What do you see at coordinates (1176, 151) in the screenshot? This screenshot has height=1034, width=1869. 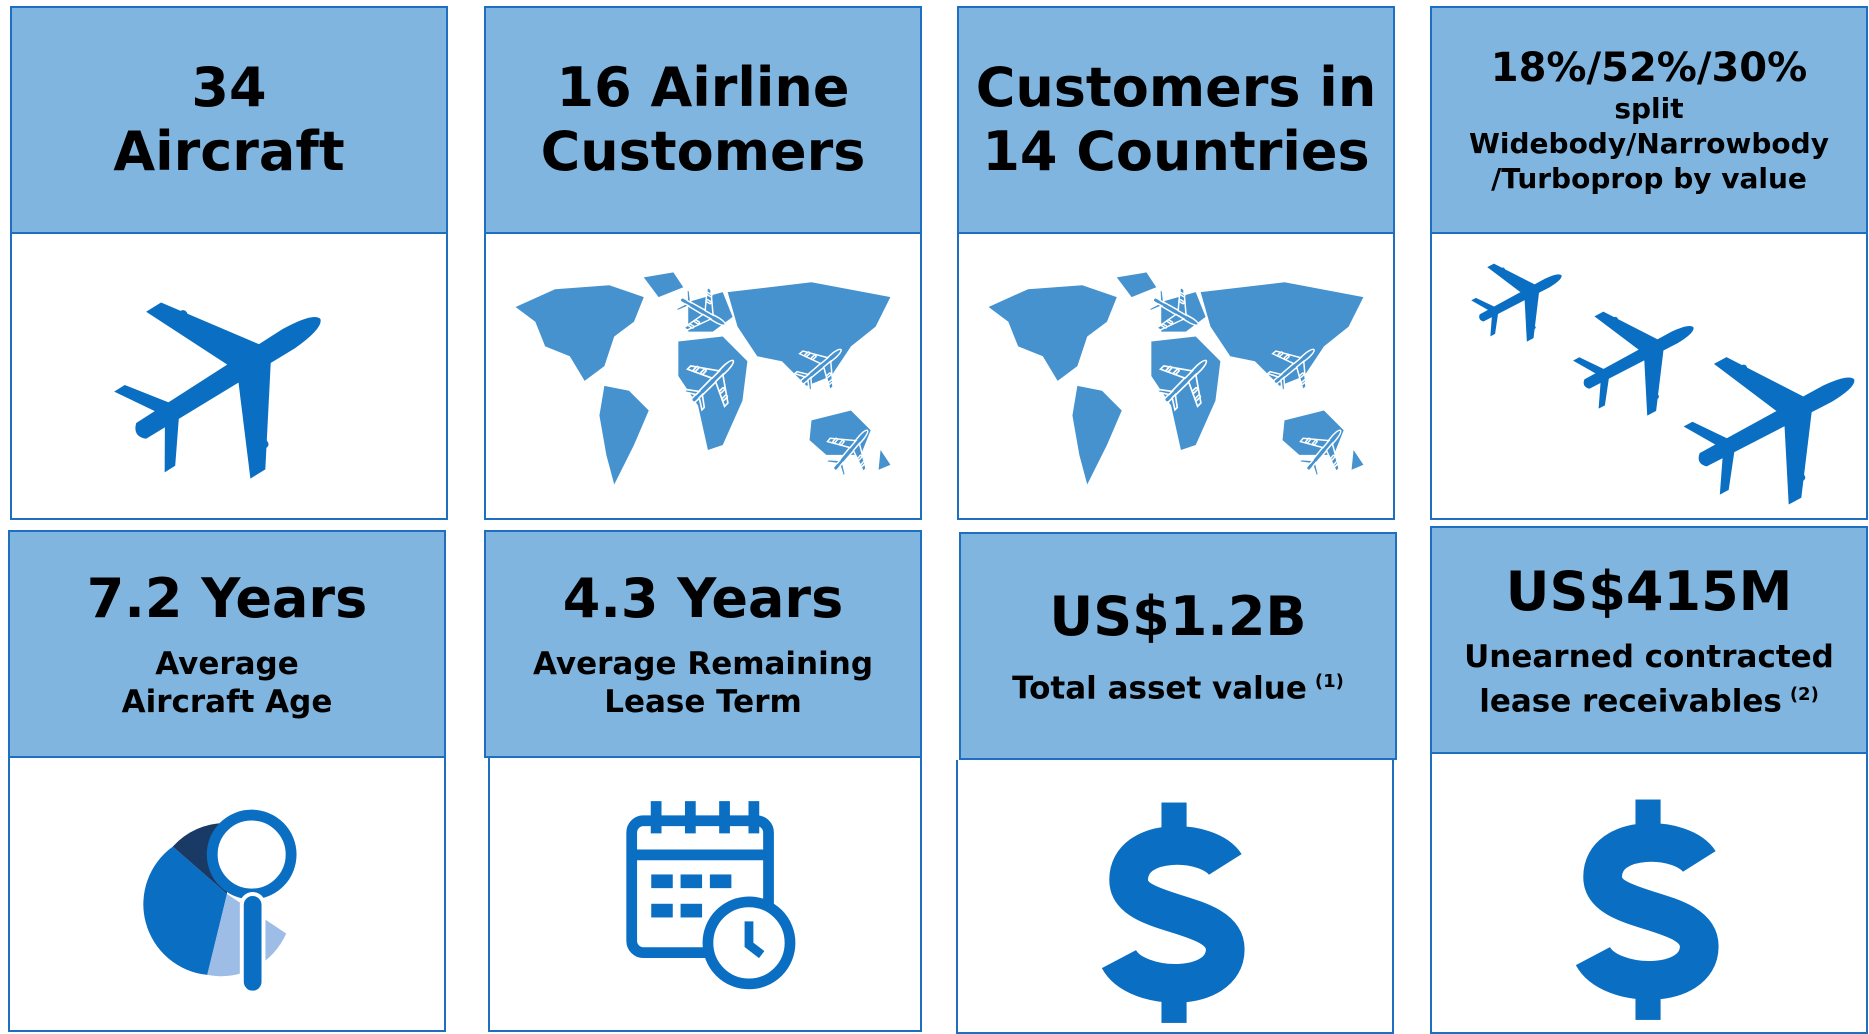 I see `tile-title: 14 Countries` at bounding box center [1176, 151].